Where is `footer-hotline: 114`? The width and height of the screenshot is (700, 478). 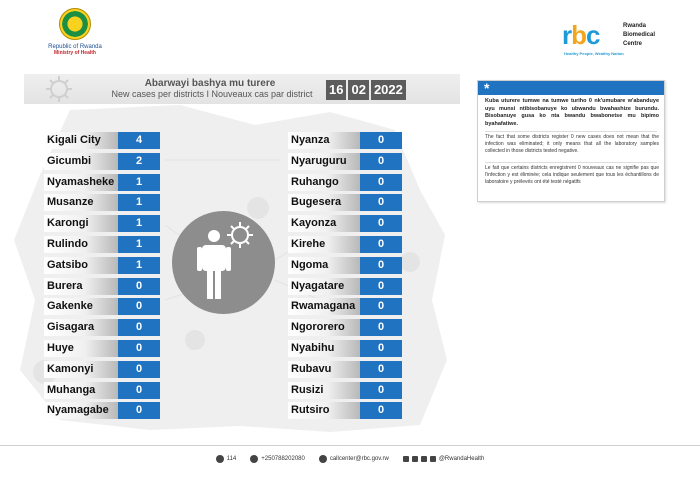 footer-hotline: 114 is located at coordinates (226, 459).